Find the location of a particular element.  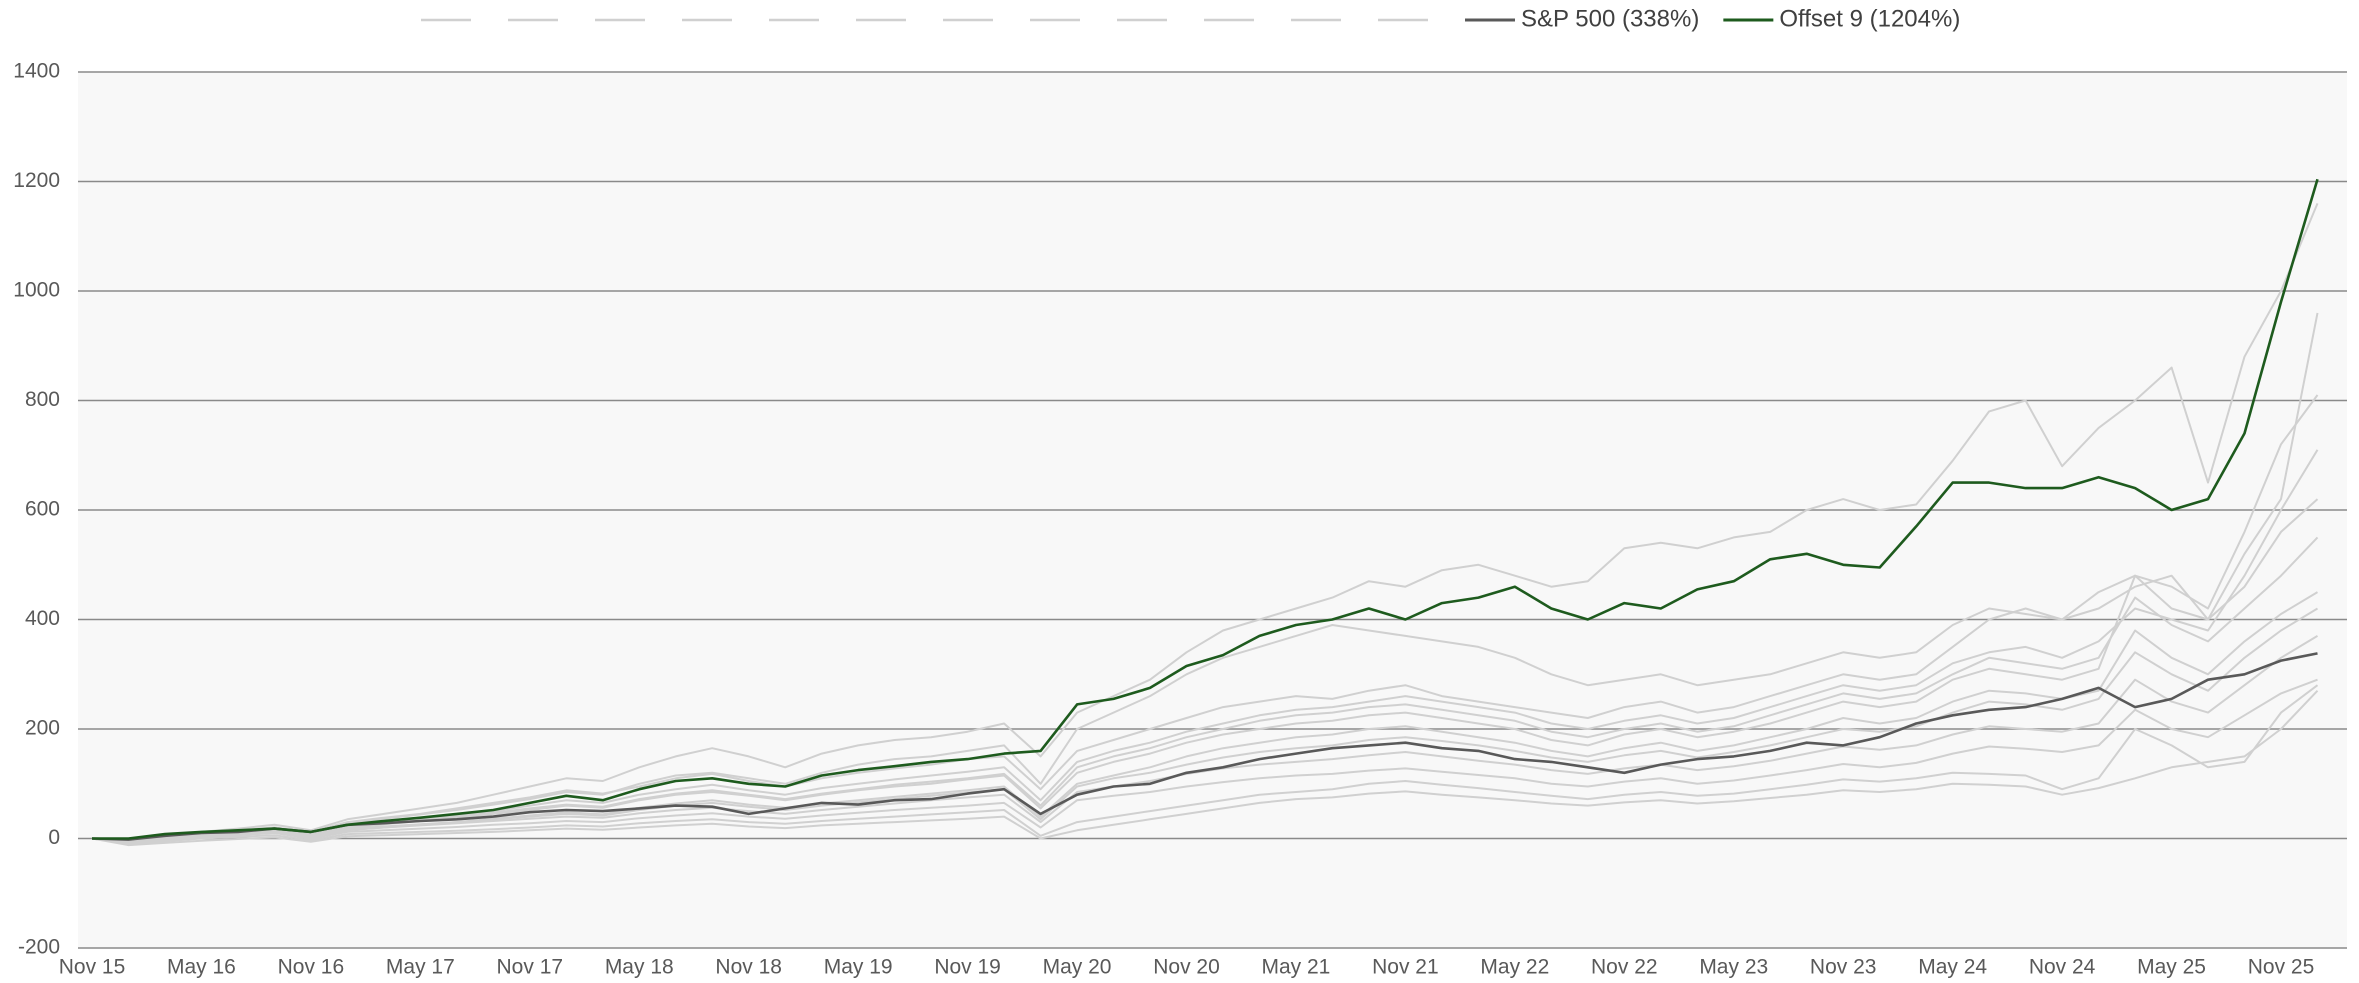

y-tick-label: 1200 is located at coordinates (36, 180).